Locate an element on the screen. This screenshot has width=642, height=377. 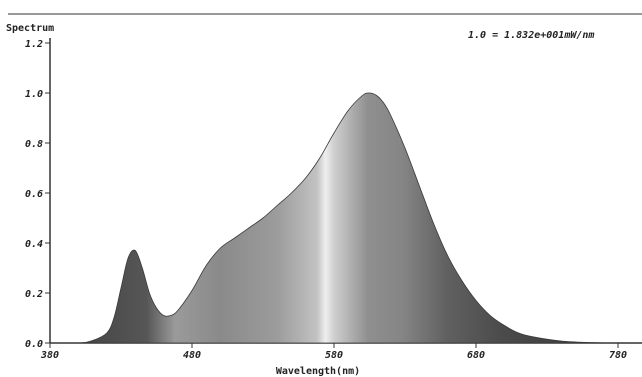
y-tick-label: 0.0 is located at coordinates (34, 344).